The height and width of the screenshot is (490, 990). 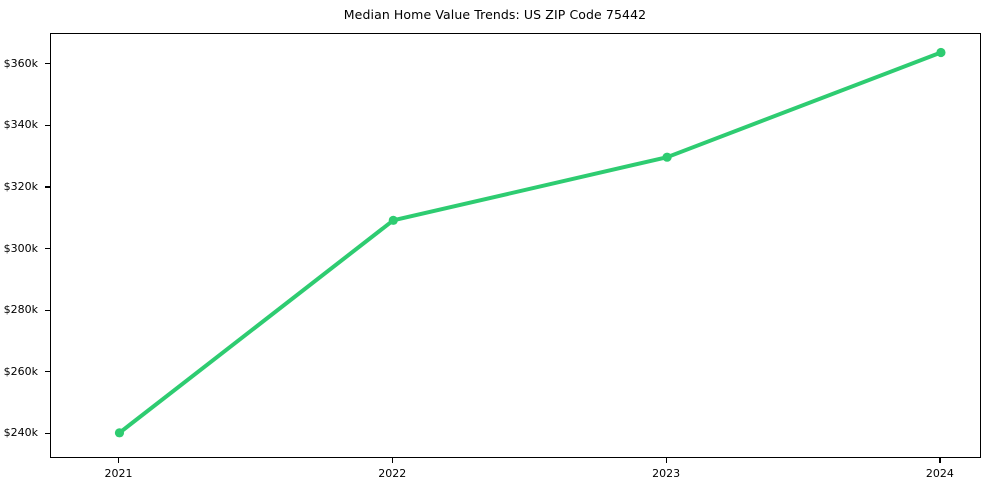 I want to click on y-axis-tick-label: $280k, so click(x=20, y=310).